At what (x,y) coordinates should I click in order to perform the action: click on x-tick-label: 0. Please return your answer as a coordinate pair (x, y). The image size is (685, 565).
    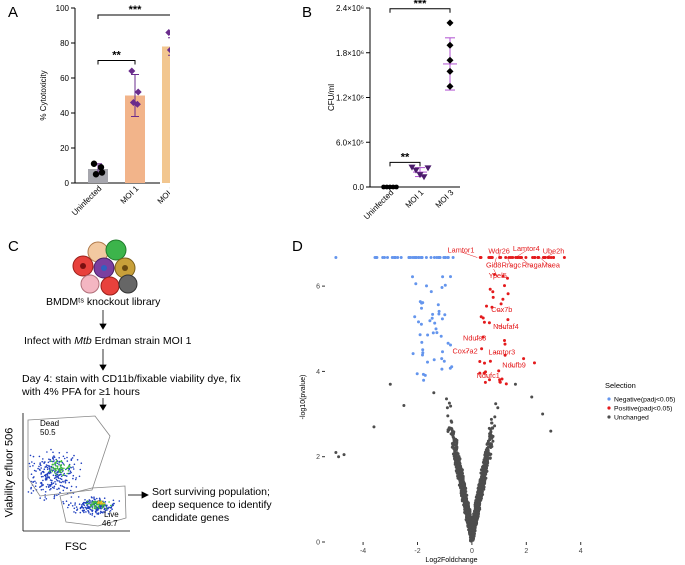
    Looking at the image, I should click on (472, 551).